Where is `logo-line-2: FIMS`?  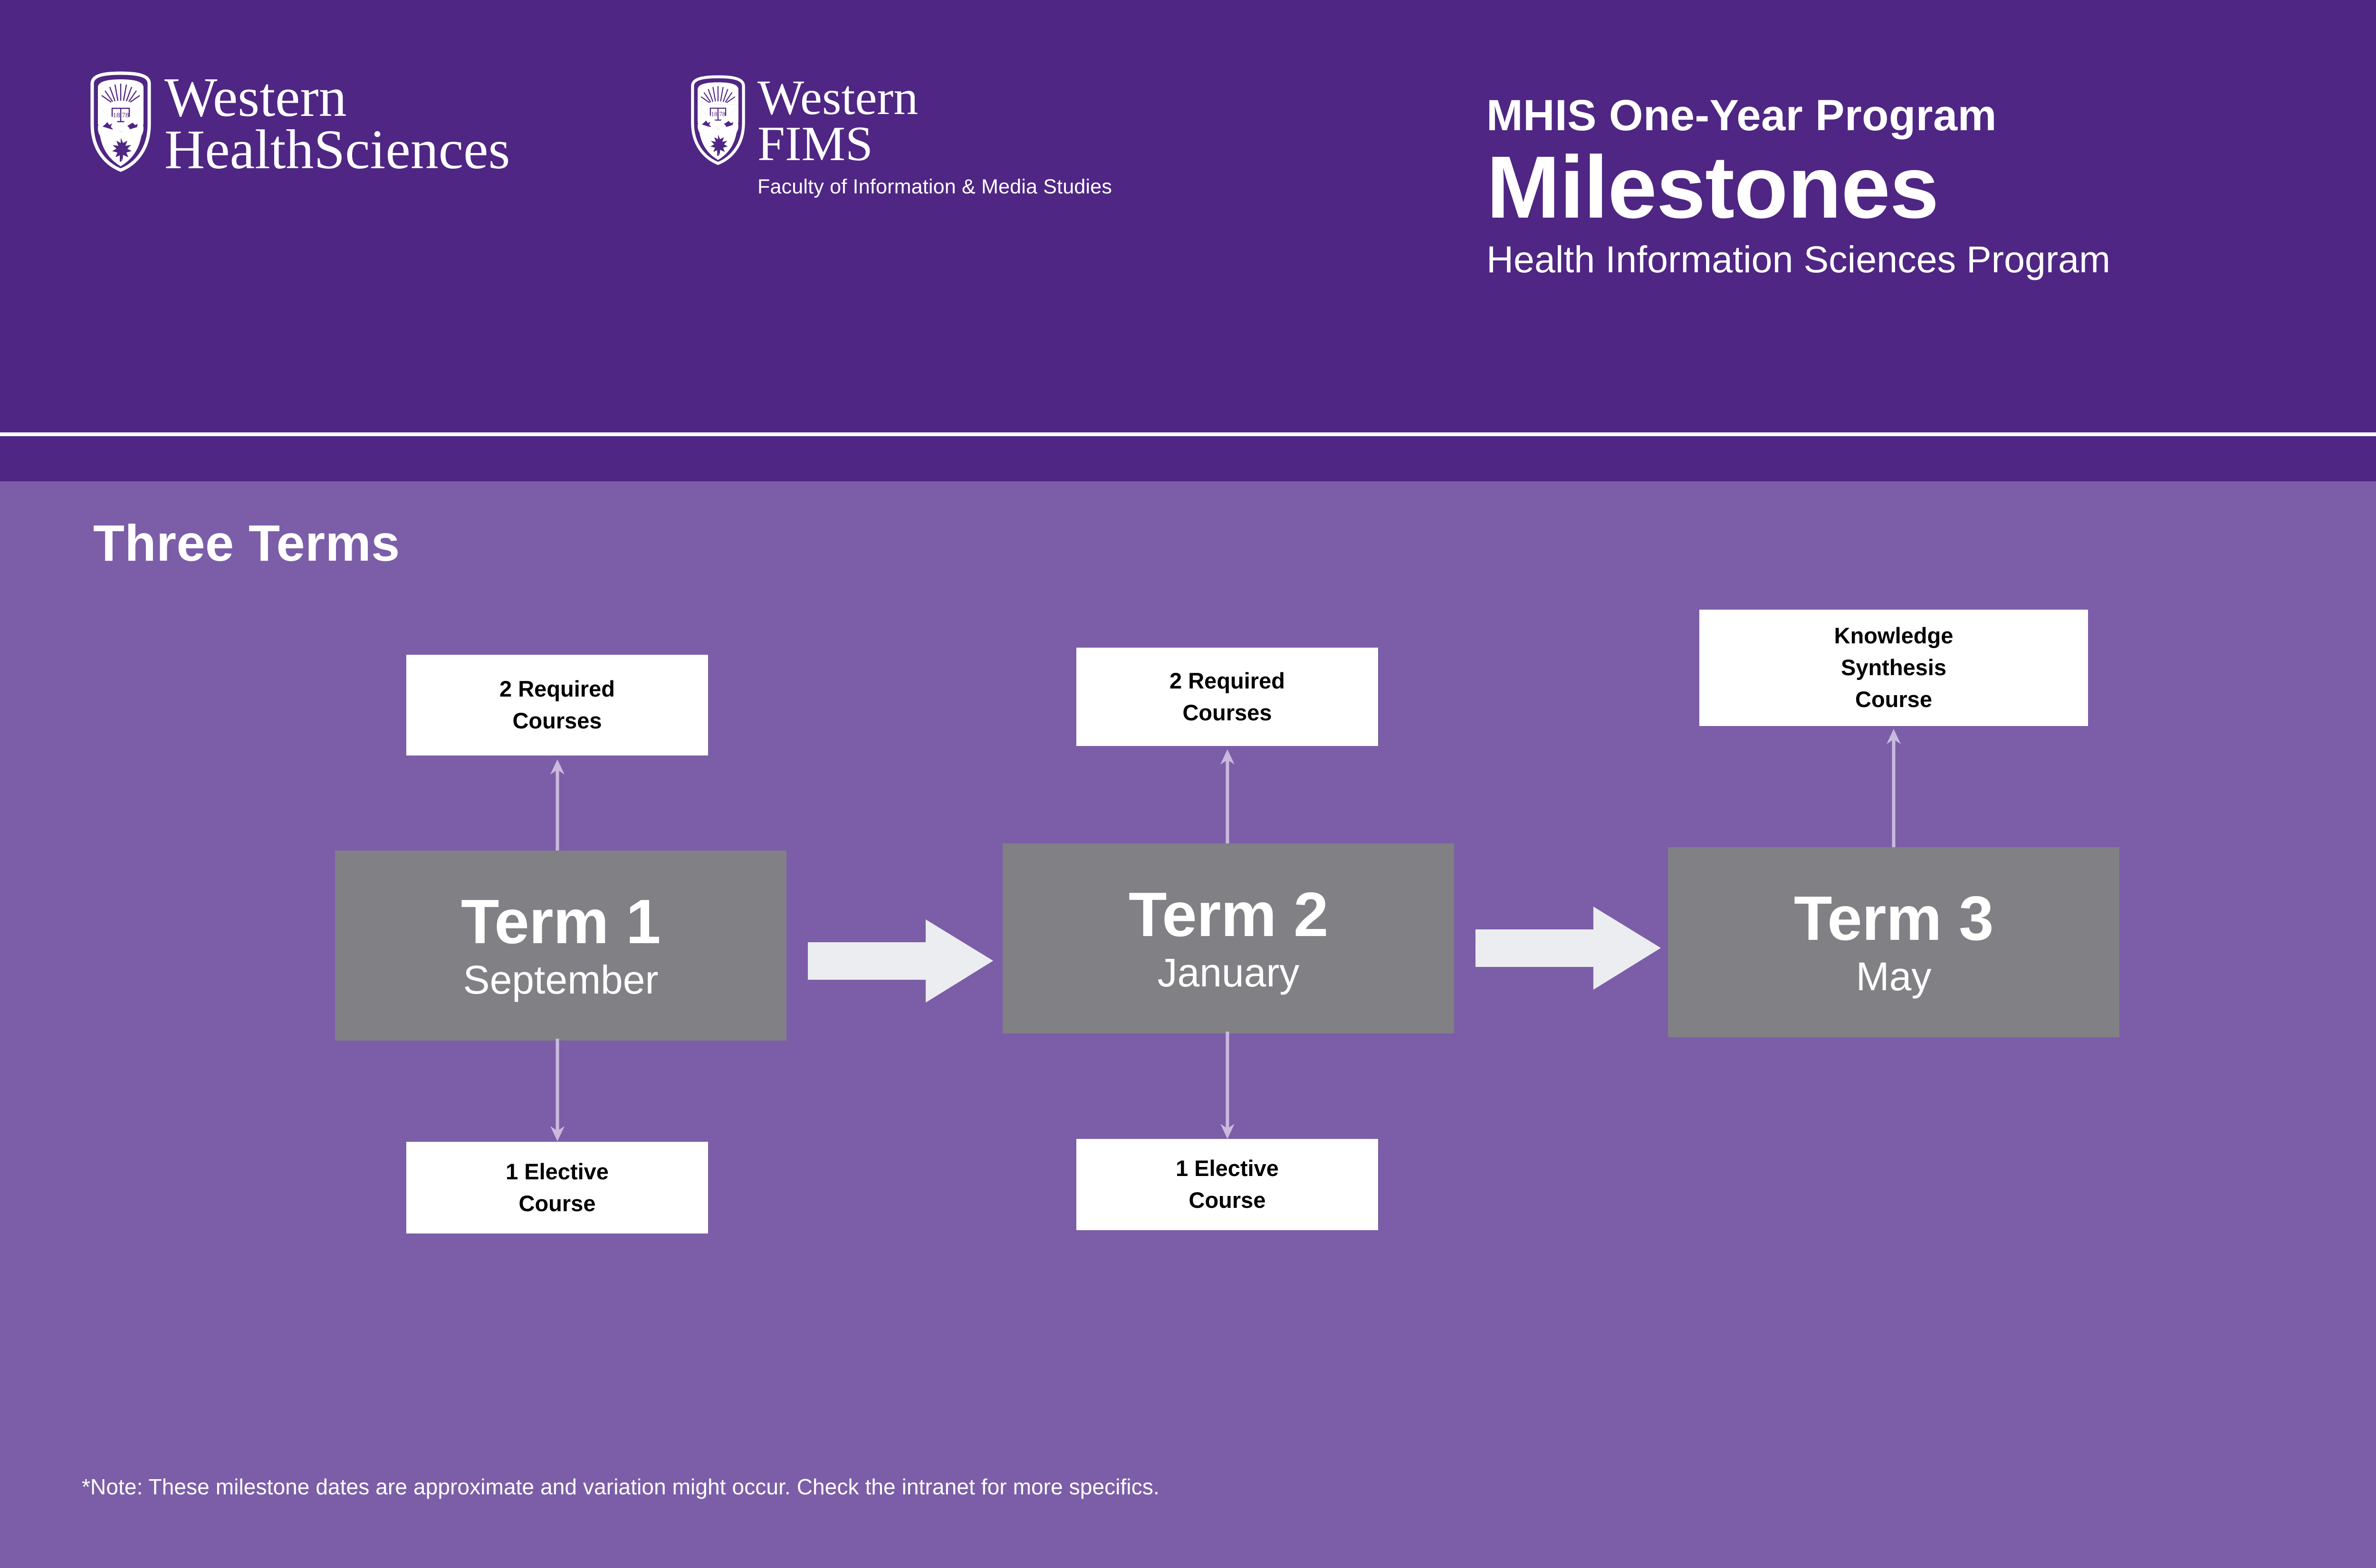
logo-line-2: FIMS is located at coordinates (815, 144).